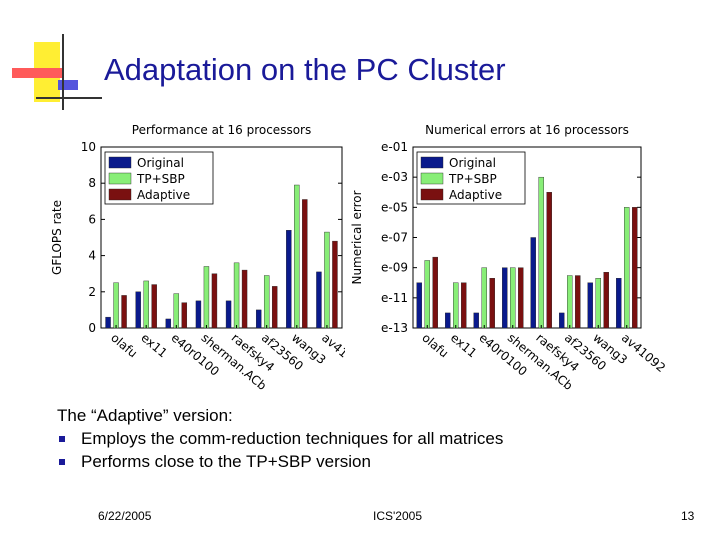  Describe the element at coordinates (357, 237) in the screenshot. I see `y-axis-label: Numerical error` at that location.